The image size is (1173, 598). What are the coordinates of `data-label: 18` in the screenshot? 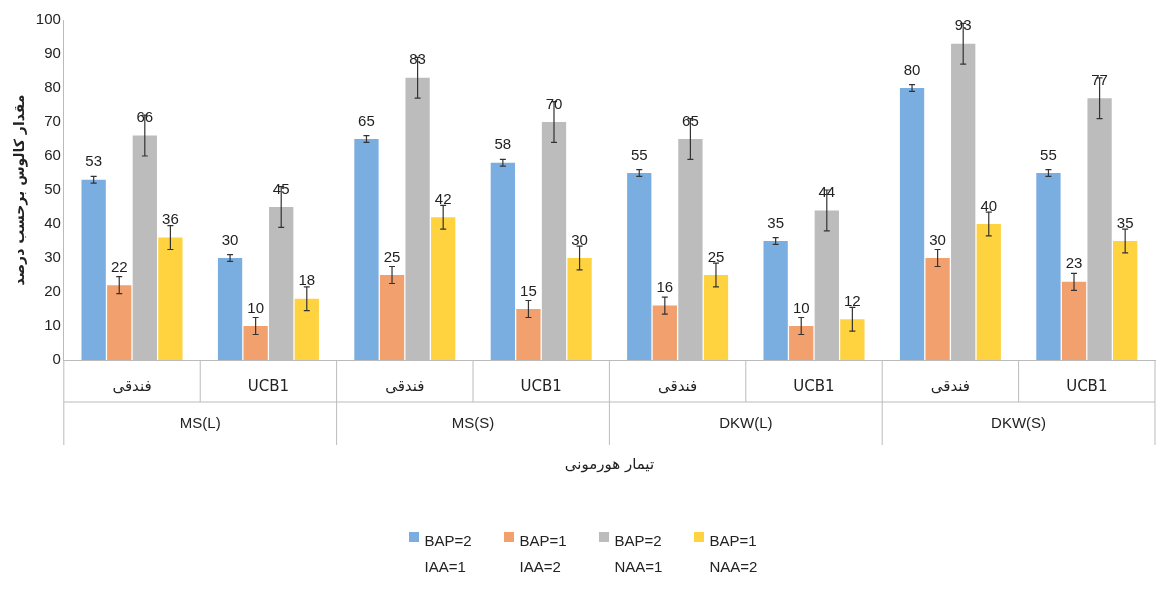 It's located at (307, 280).